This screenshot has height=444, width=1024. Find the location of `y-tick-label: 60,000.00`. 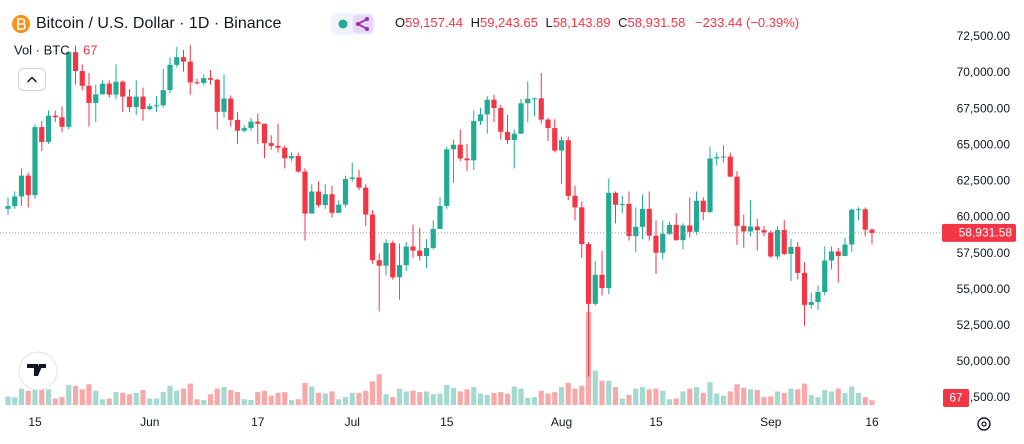

y-tick-label: 60,000.00 is located at coordinates (984, 217).